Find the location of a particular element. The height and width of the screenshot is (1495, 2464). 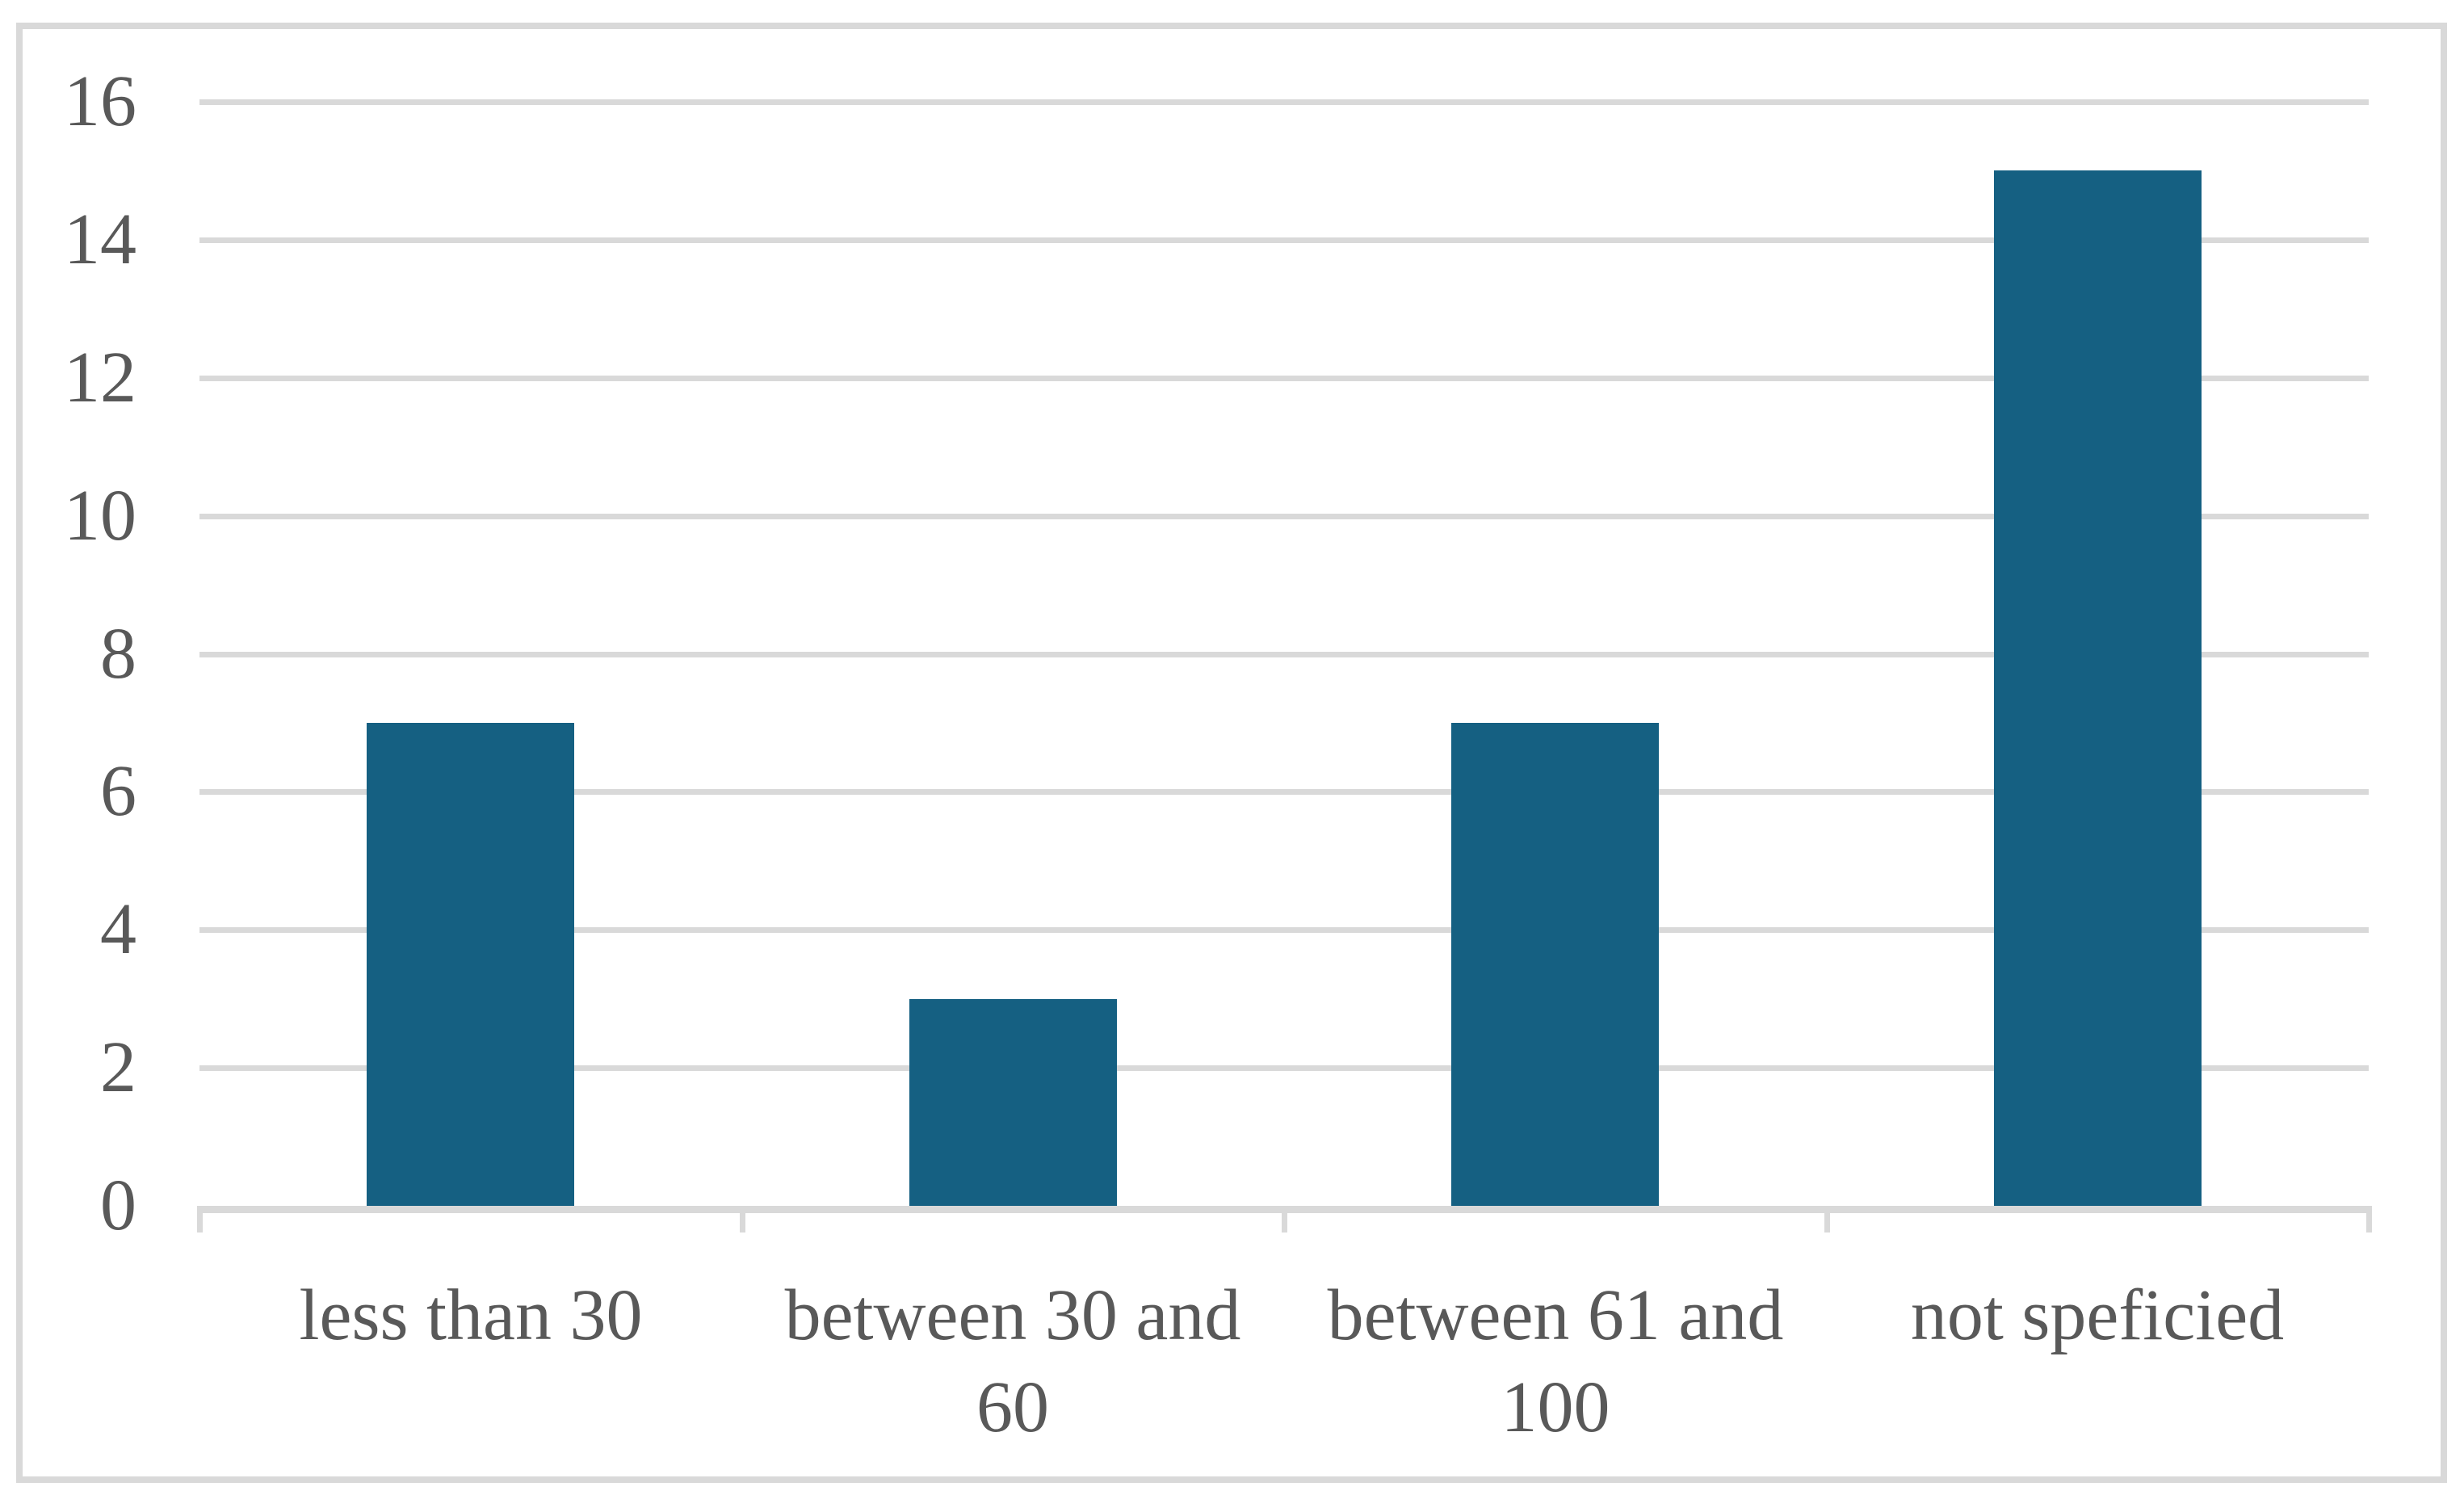

y-axis-tick-label-4: 4 is located at coordinates (118, 929).